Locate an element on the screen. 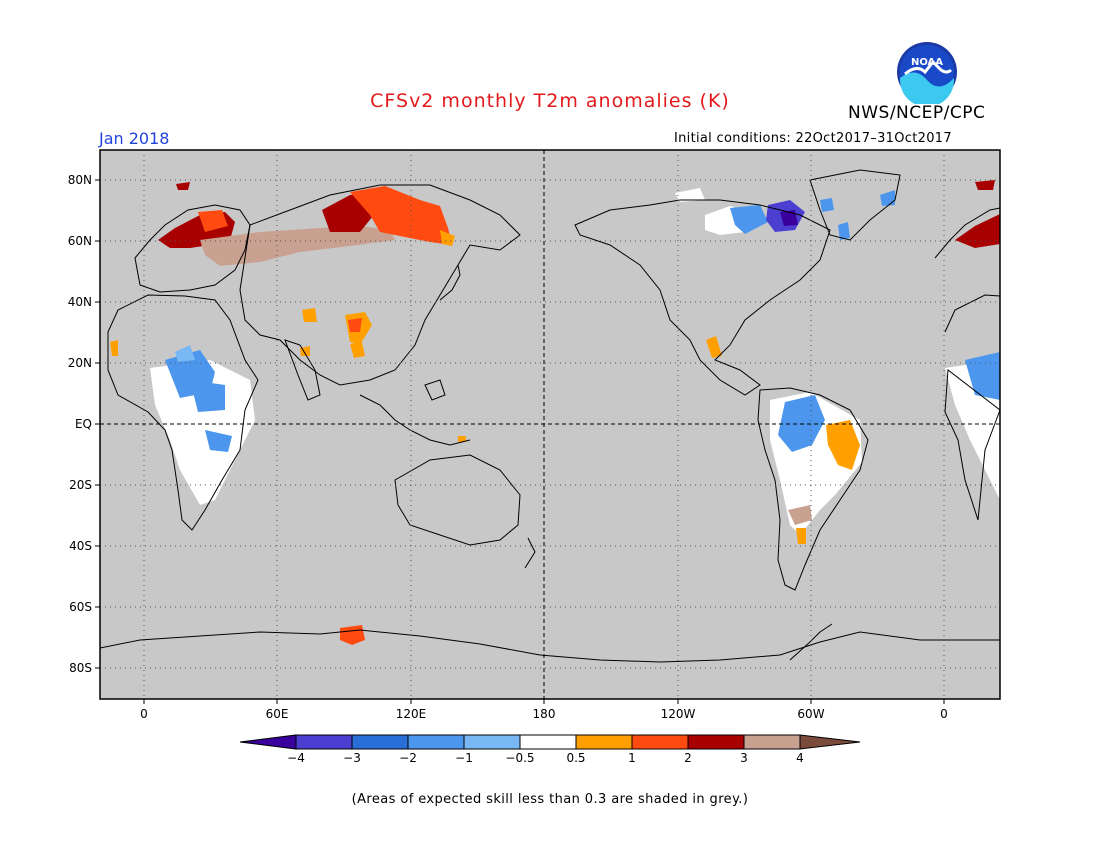 The width and height of the screenshot is (1100, 850). lat-label-60s: 60S is located at coordinates (80, 607).